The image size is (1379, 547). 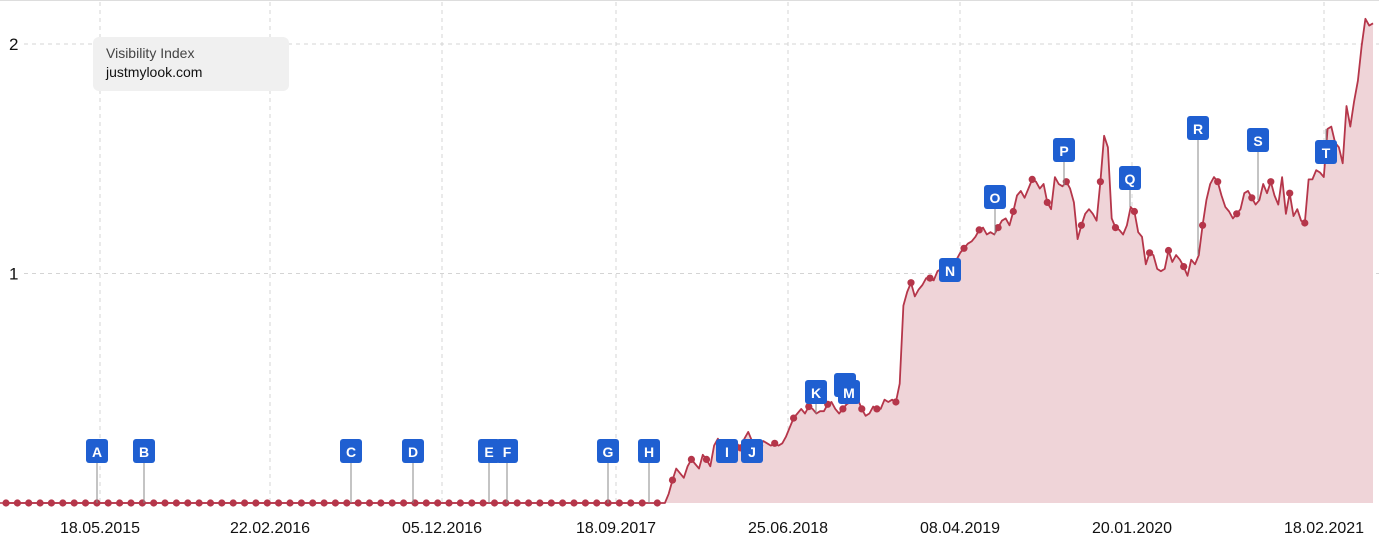 What do you see at coordinates (100, 528) in the screenshot?
I see `x-tick-label: 18.05.2015` at bounding box center [100, 528].